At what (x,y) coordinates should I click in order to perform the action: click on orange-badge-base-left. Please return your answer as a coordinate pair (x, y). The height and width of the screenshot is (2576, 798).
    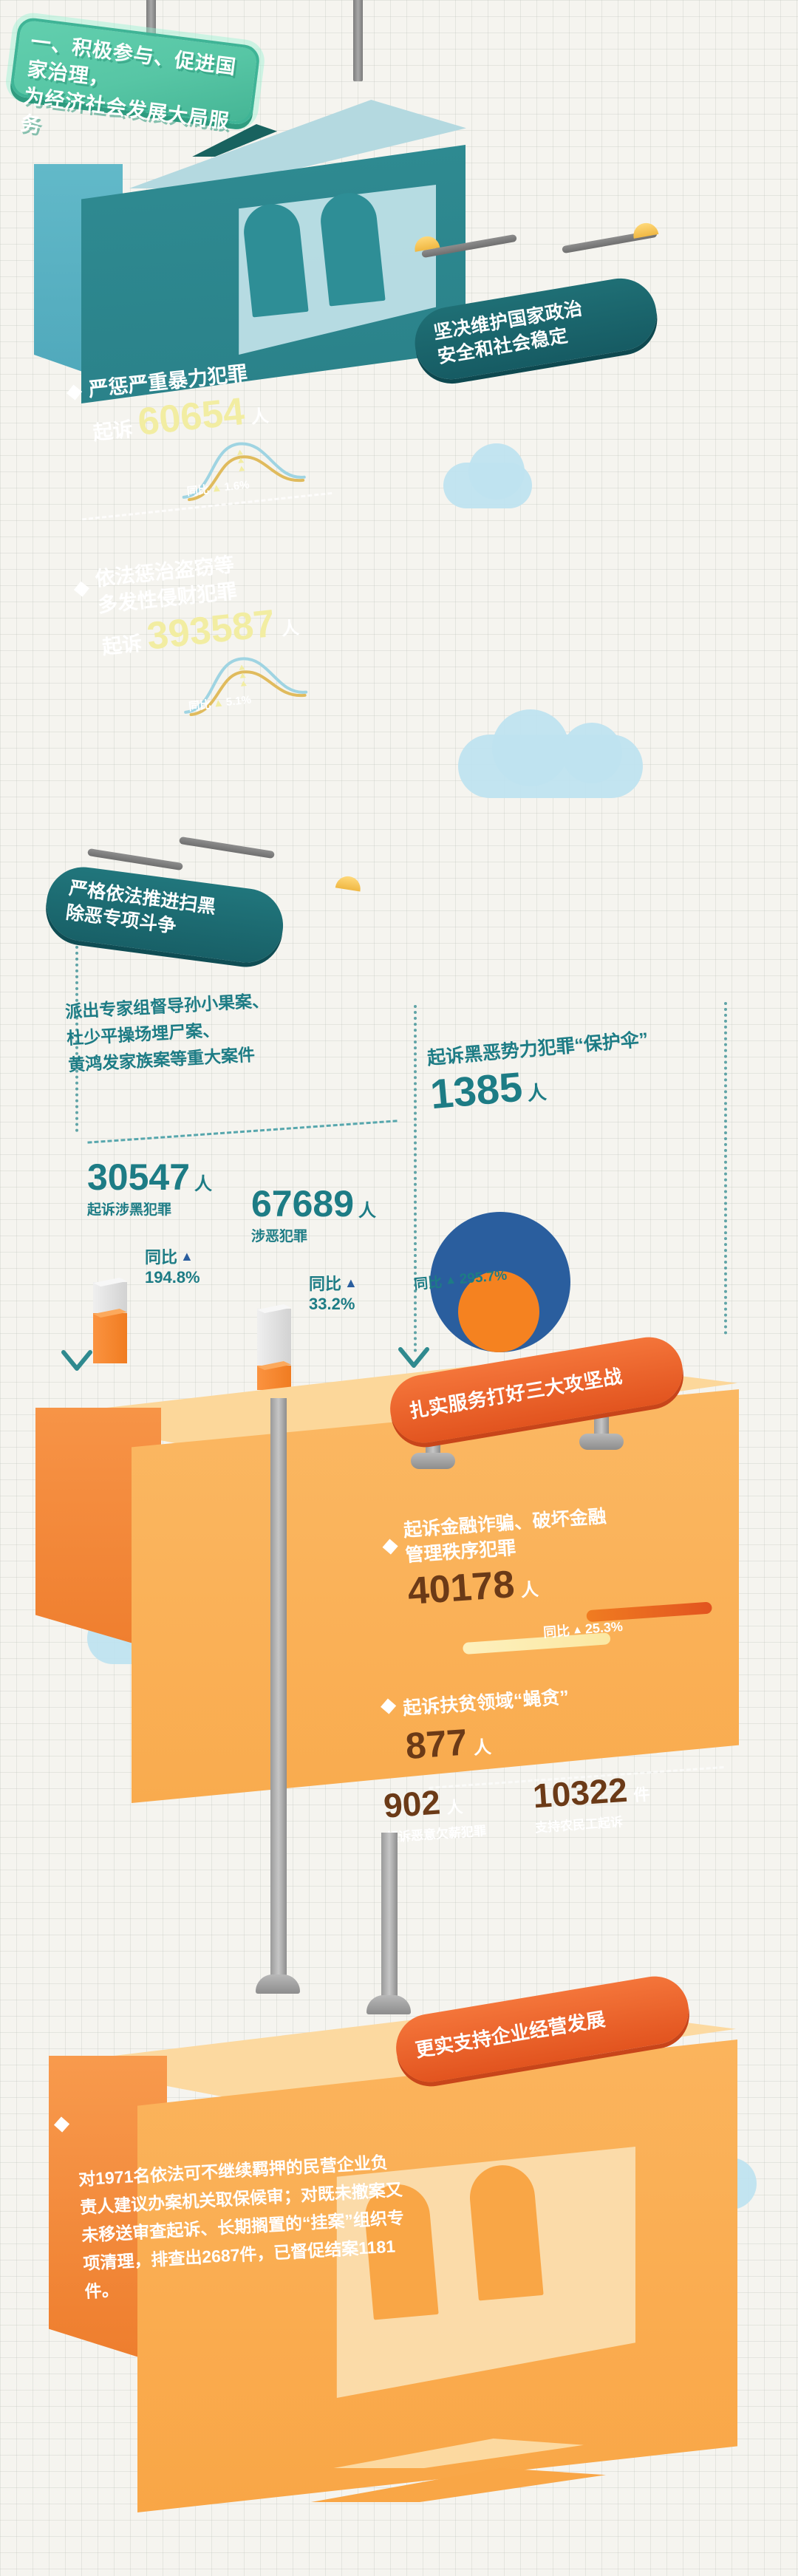
    Looking at the image, I should click on (433, 1461).